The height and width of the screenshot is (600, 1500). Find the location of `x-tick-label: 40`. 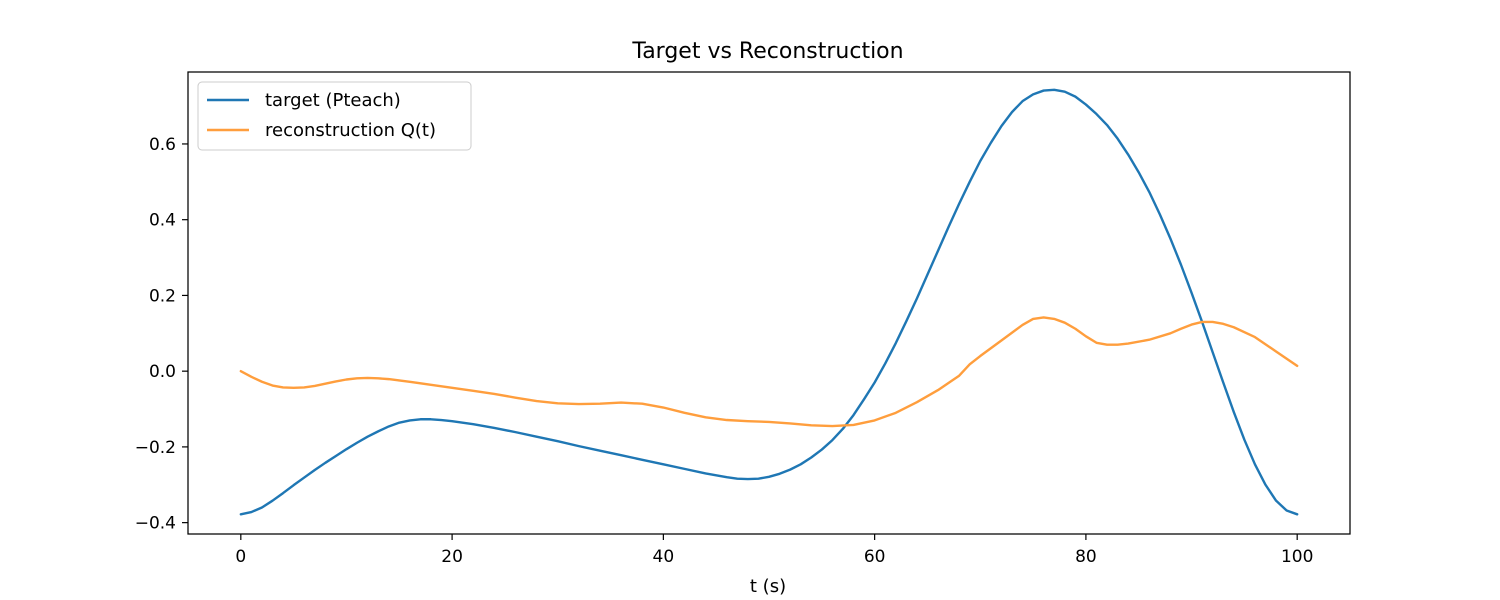

x-tick-label: 40 is located at coordinates (664, 557).